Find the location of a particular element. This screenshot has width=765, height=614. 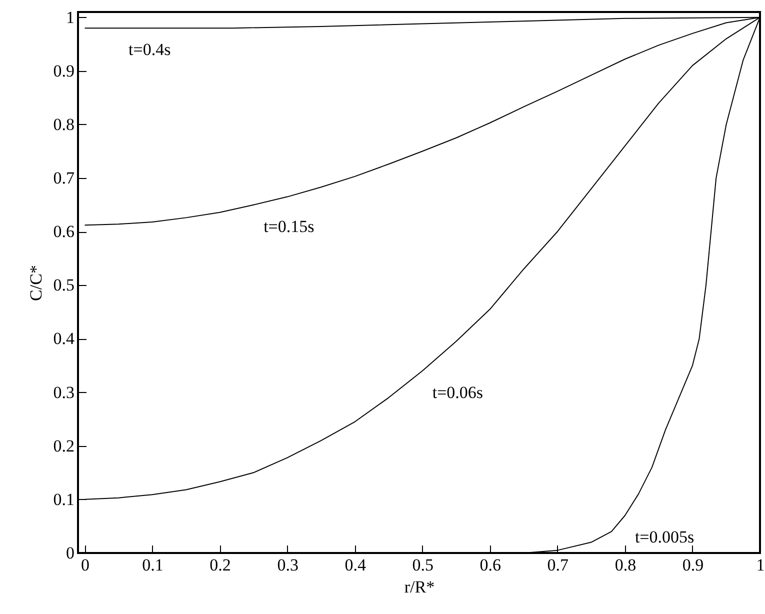

x-tick-label: 1 is located at coordinates (760, 565).